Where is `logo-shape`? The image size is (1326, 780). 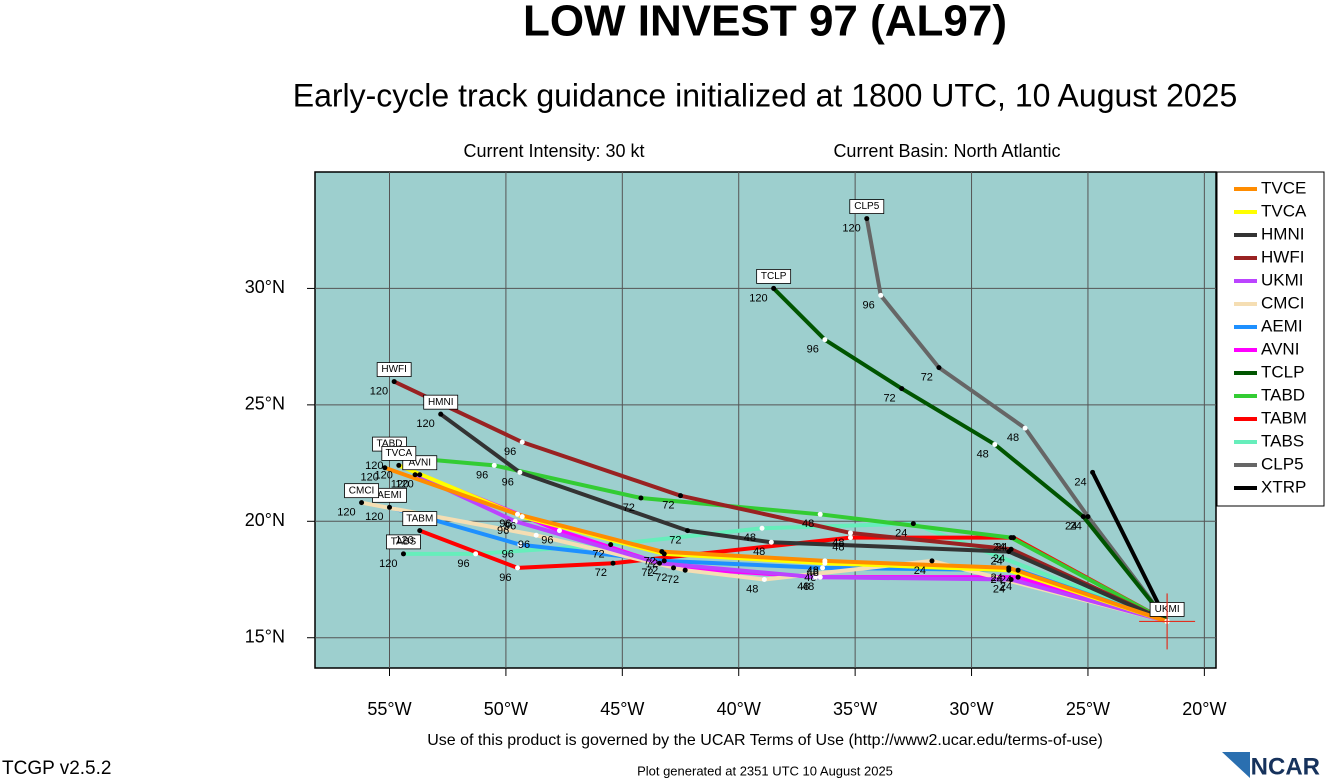 logo-shape is located at coordinates (1236, 765).